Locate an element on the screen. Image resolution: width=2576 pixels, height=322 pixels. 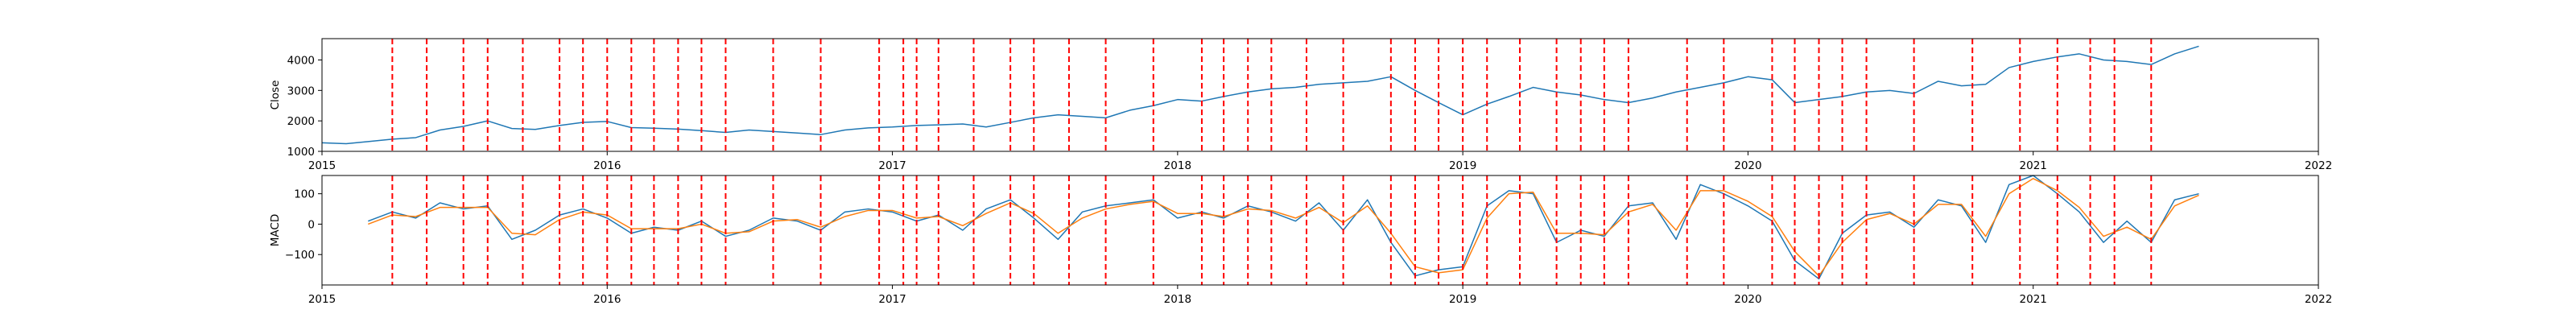
macd-x-tick-label-5: 2020 is located at coordinates (1747, 299).